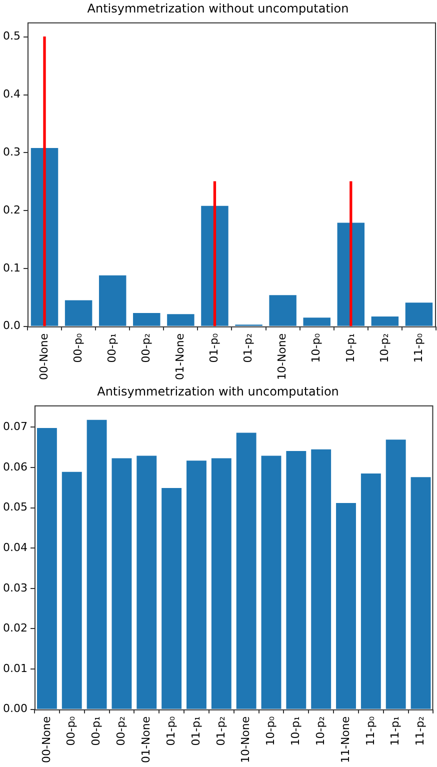  Describe the element at coordinates (11, 209) in the screenshot. I see `y-tick-label: 0.2` at that location.